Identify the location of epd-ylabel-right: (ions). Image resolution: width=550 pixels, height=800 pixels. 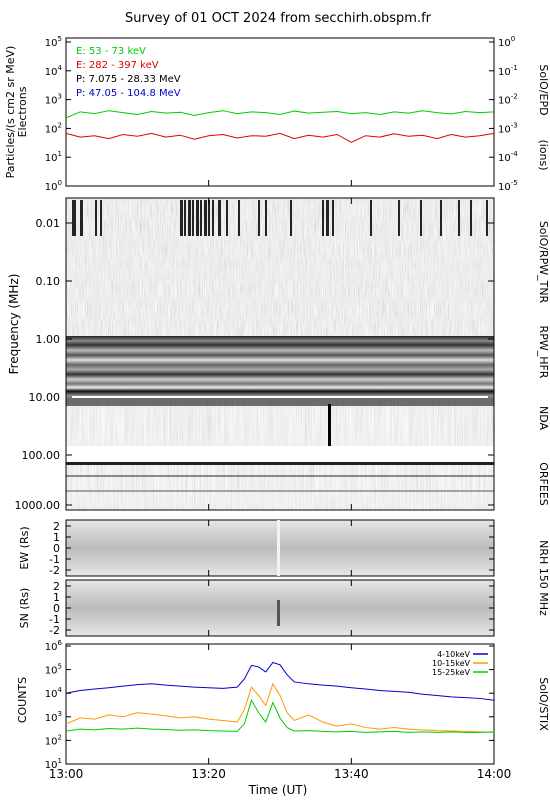
(543, 154).